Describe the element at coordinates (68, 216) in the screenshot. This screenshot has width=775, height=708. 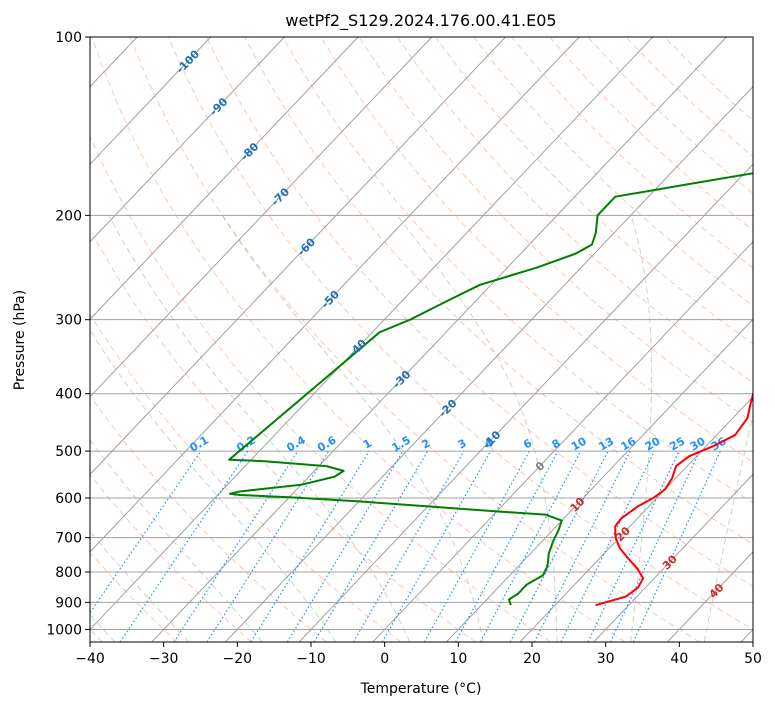
I see `y-tick-label: 200` at that location.